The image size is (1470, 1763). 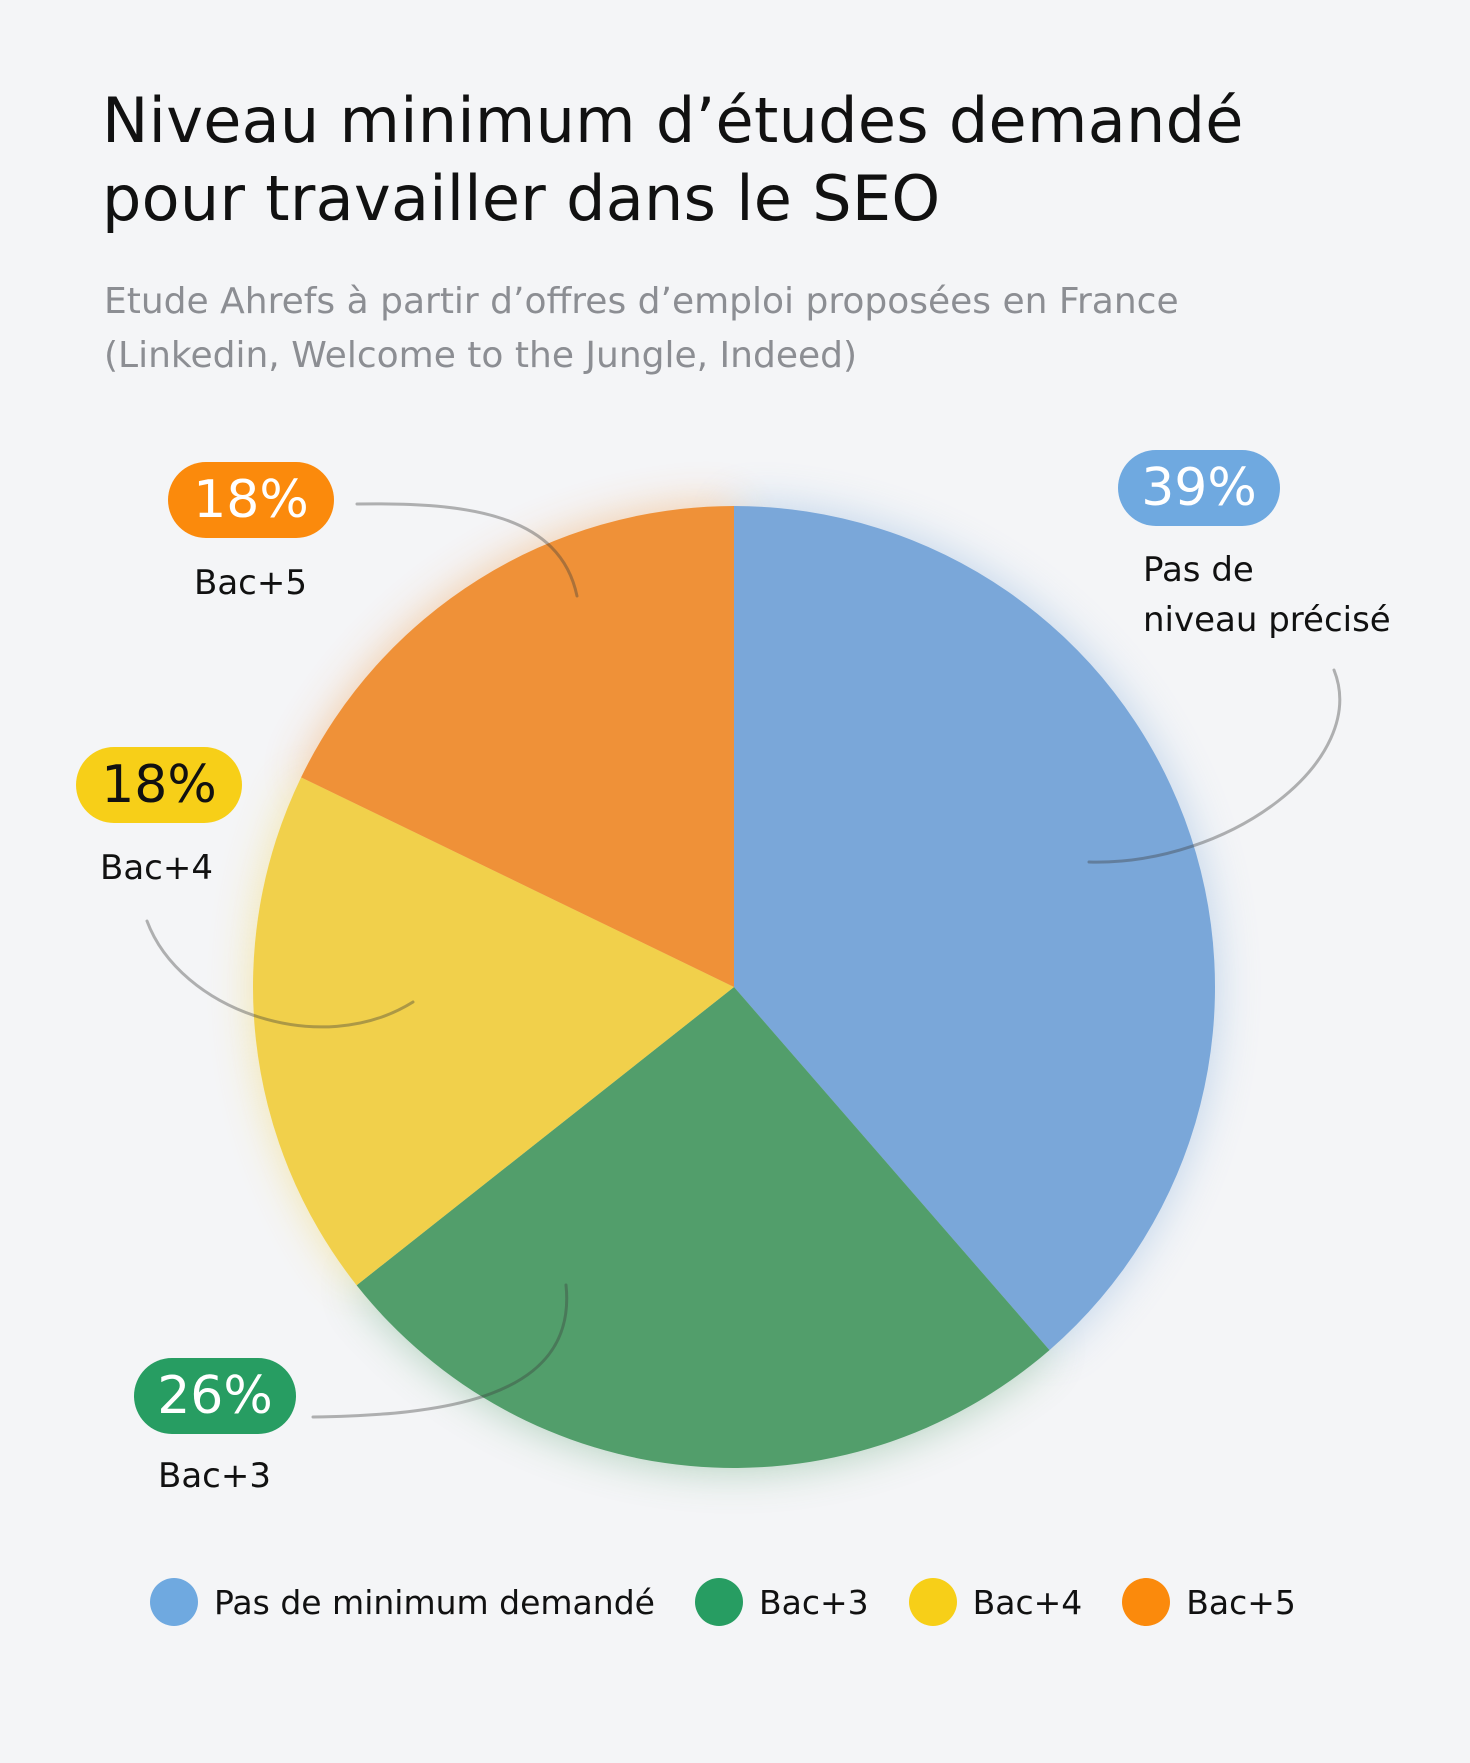 I want to click on badge-bac5: 18%, so click(x=251, y=500).